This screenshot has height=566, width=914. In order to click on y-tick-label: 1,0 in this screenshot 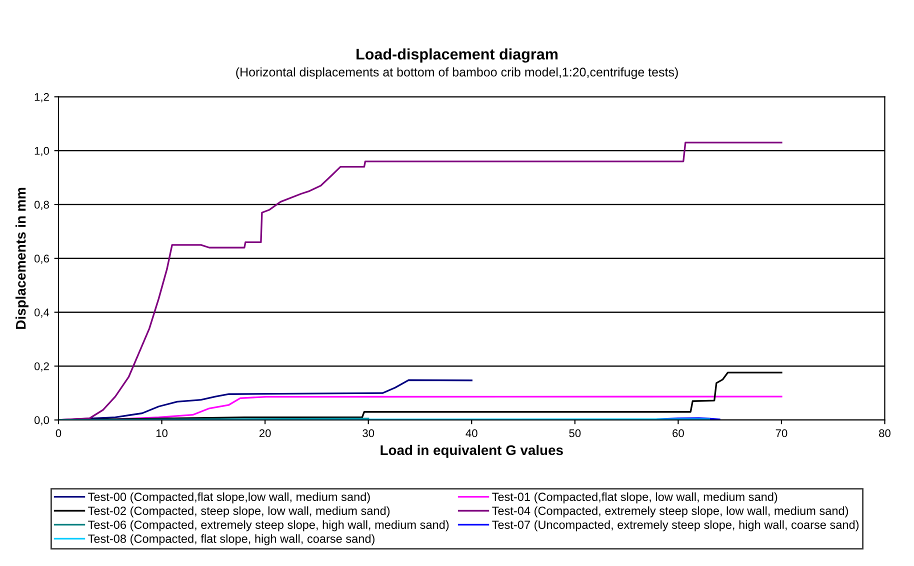, I will do `click(42, 151)`.